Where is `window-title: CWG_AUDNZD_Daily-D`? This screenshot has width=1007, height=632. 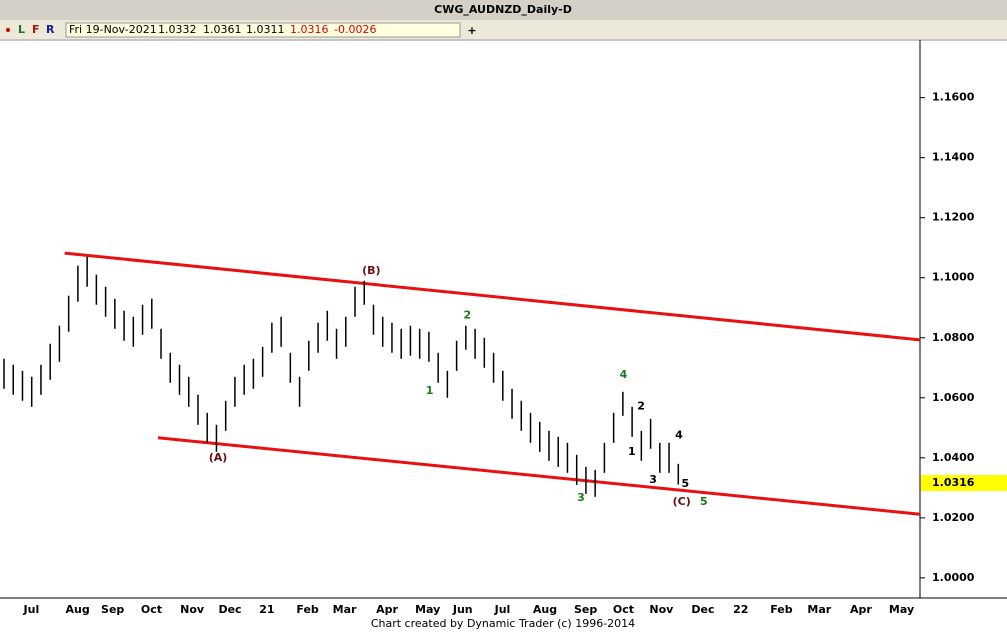
window-title: CWG_AUDNZD_Daily-D is located at coordinates (503, 9).